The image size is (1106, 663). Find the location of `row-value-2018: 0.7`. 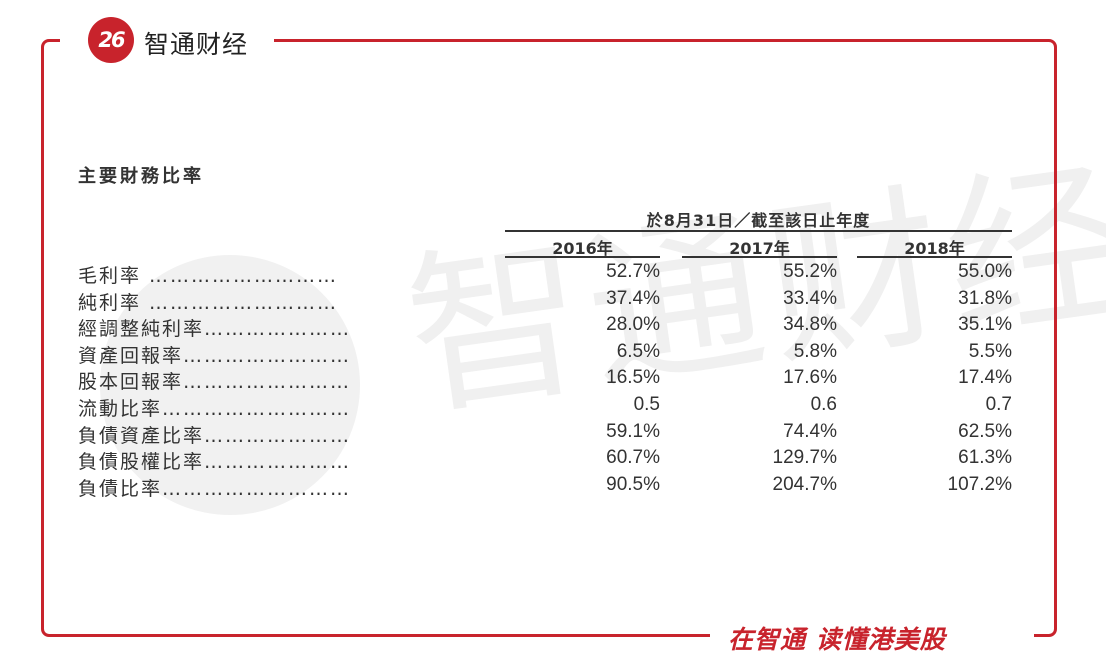

row-value-2018: 0.7 is located at coordinates (998, 404).